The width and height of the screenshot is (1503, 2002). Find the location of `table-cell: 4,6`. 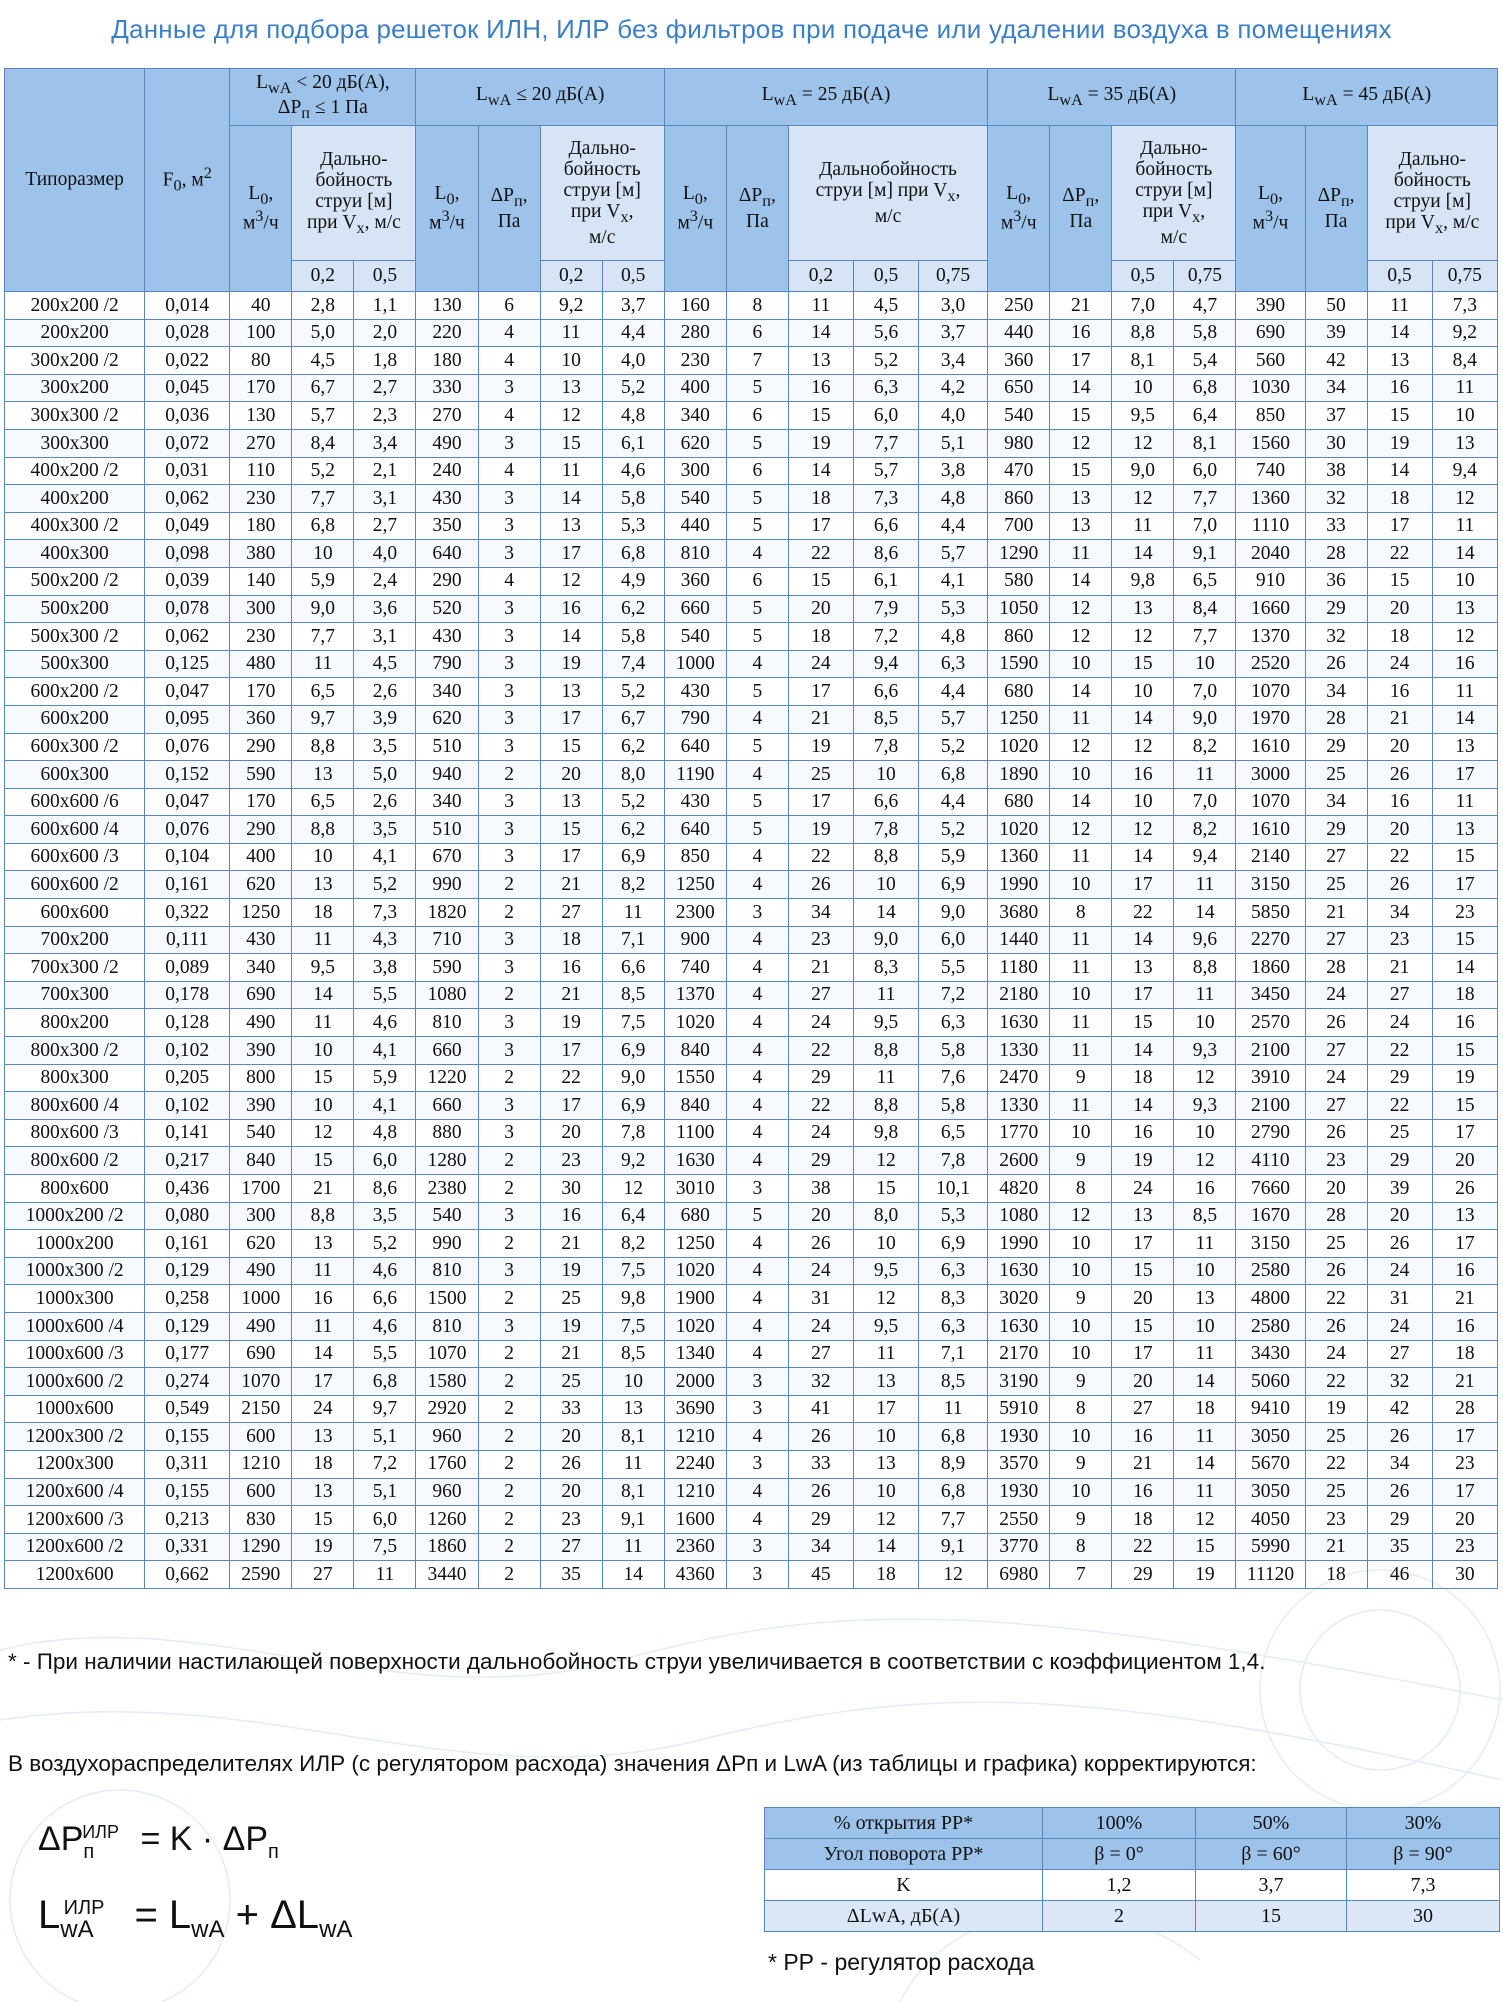

table-cell: 4,6 is located at coordinates (633, 471).